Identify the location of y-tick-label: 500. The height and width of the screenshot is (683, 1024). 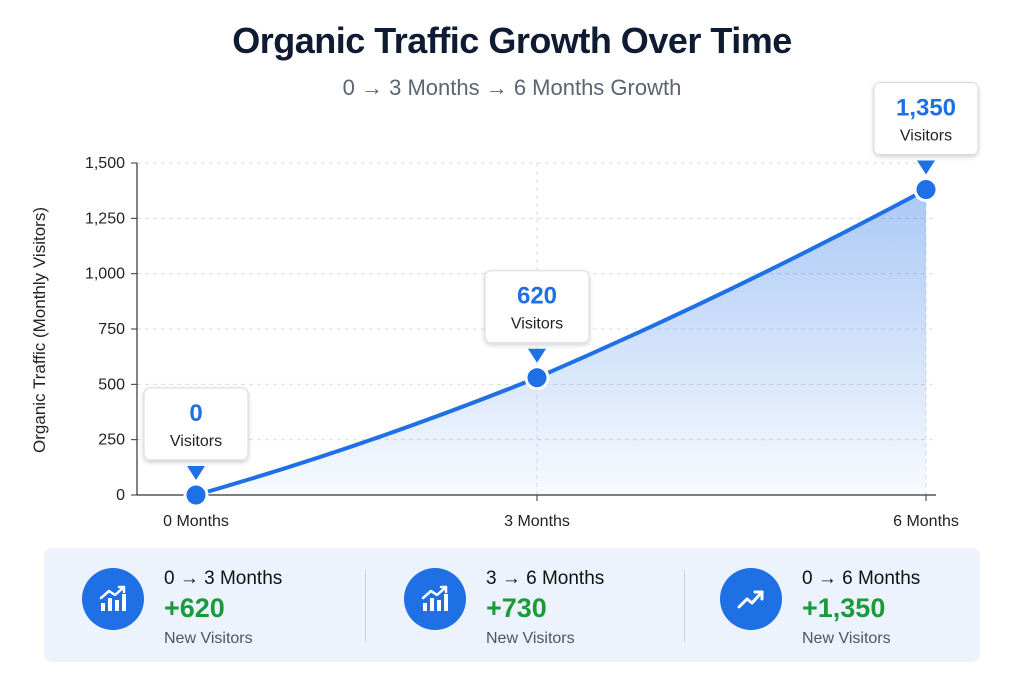
(111, 384).